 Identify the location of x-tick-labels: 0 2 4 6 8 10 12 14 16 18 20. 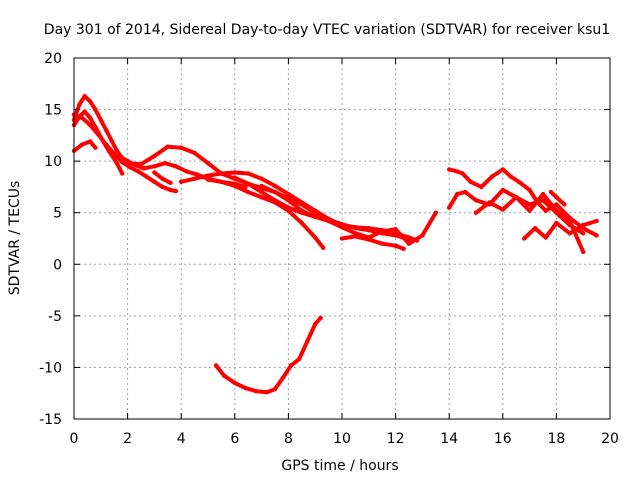
(344, 439).